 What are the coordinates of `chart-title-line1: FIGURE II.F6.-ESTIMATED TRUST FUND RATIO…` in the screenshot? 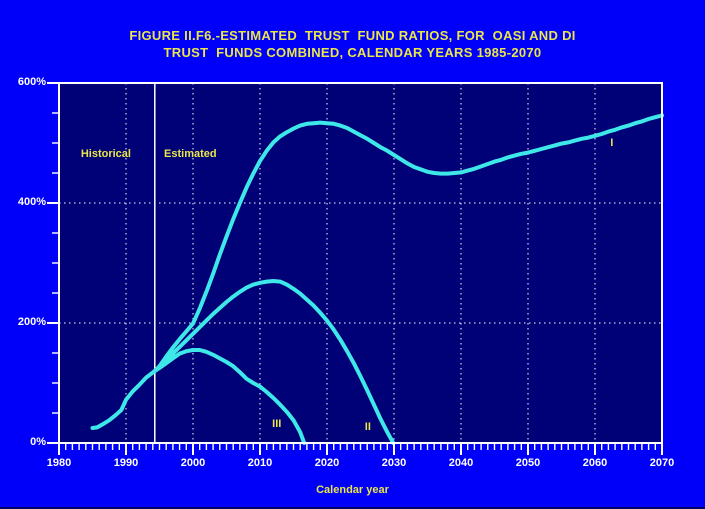 It's located at (352, 35).